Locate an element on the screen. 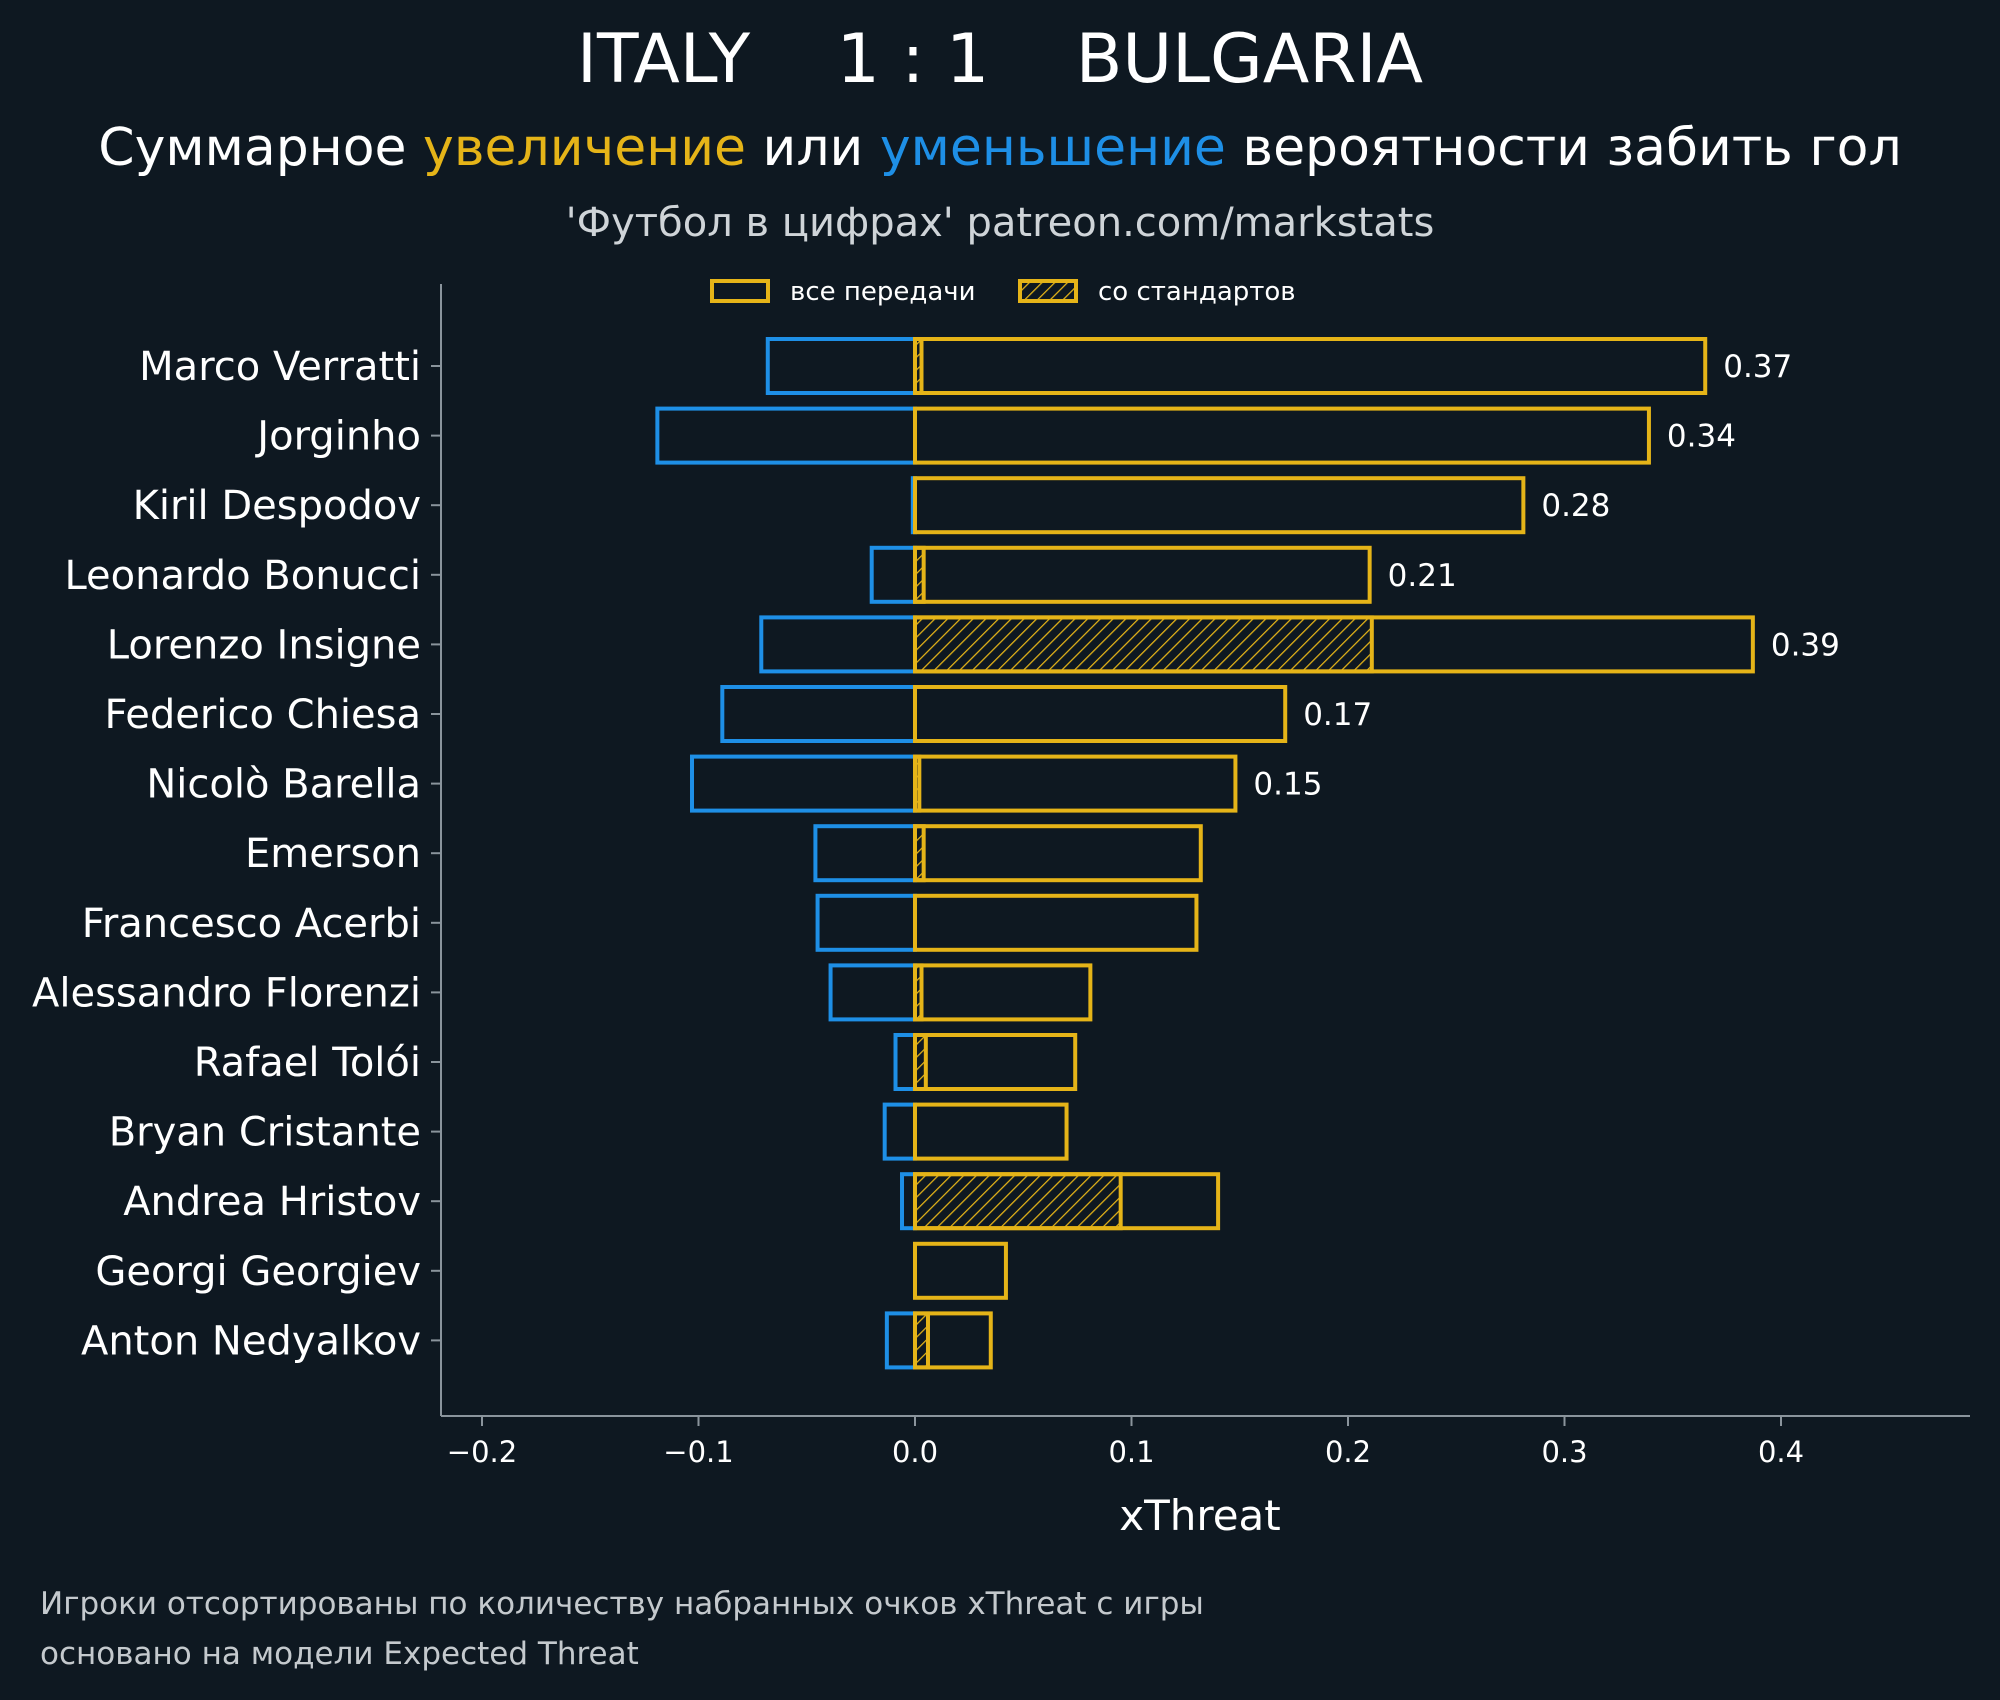  y-tick-label: Nicolò Barella is located at coordinates (283, 785).